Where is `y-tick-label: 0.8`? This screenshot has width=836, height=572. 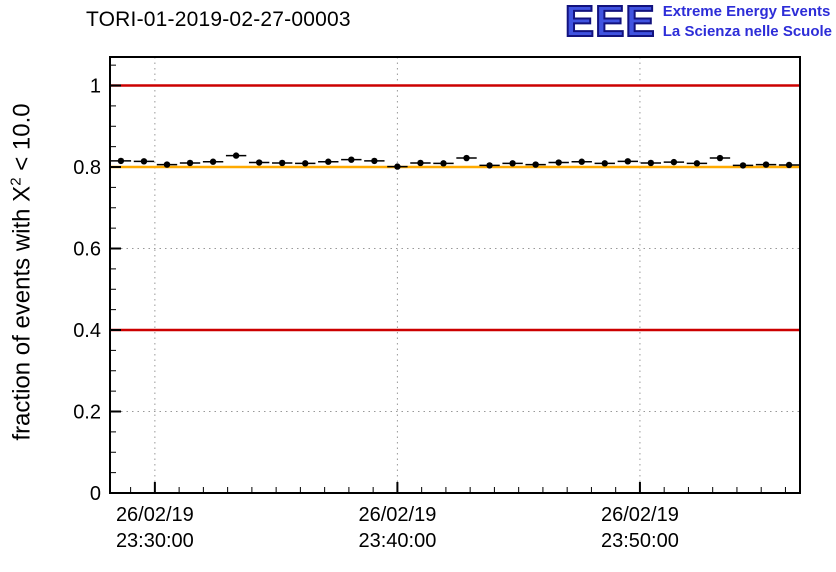
y-tick-label: 0.8 is located at coordinates (87, 168).